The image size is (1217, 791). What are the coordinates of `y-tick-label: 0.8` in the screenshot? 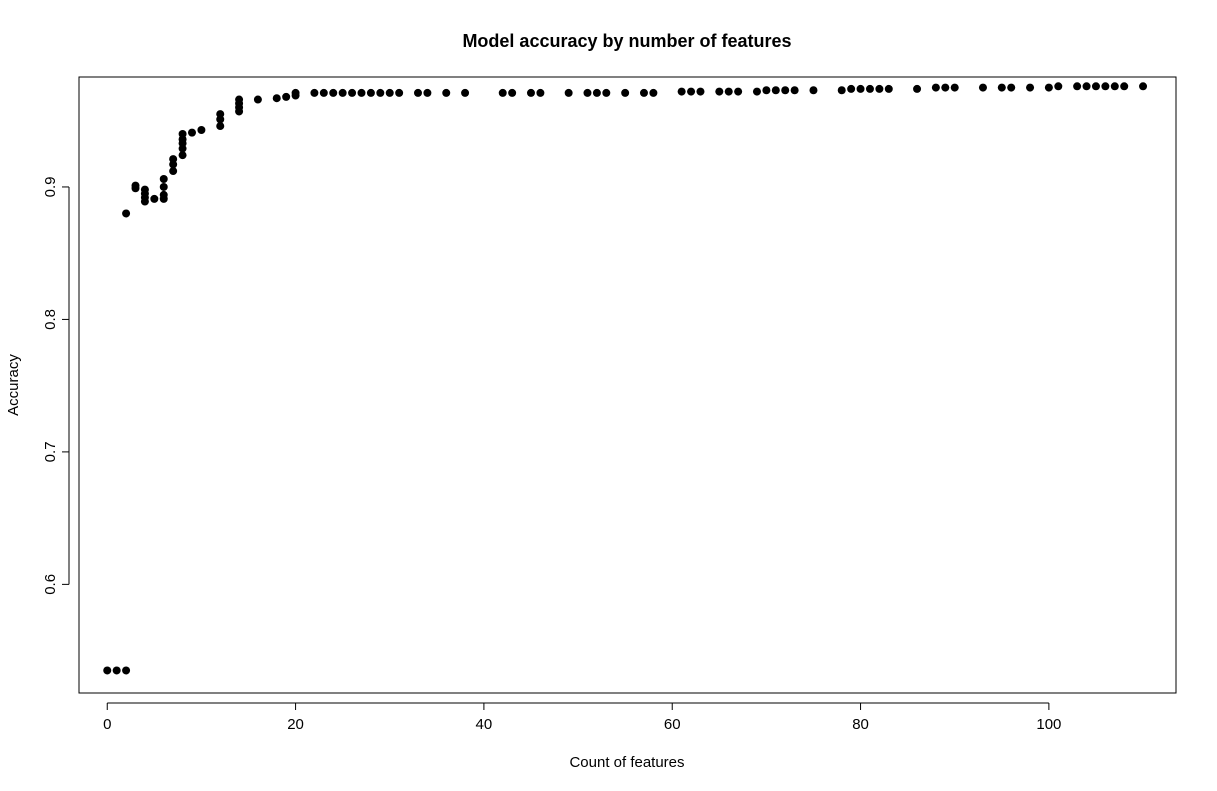 It's located at (50, 319).